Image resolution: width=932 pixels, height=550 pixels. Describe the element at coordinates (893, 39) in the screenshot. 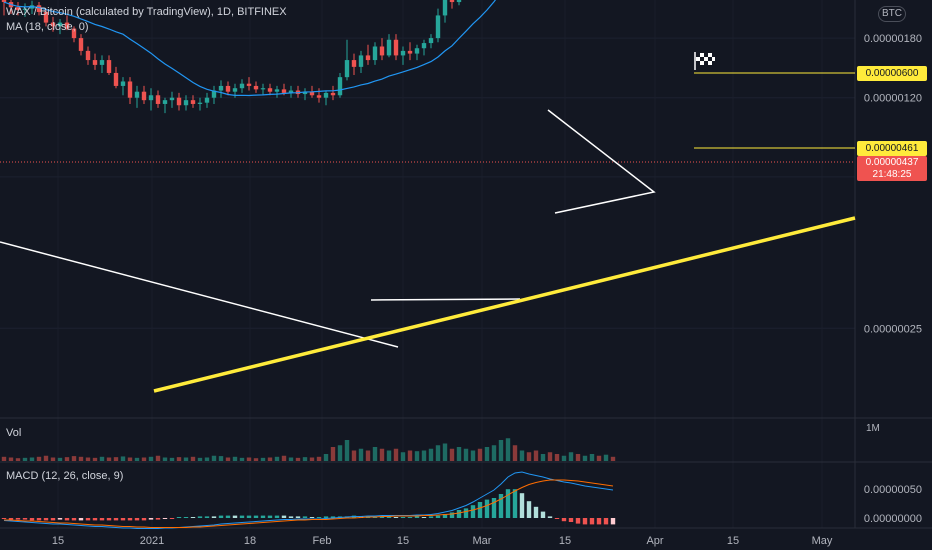

I see `price-tick: 0.00000180` at that location.